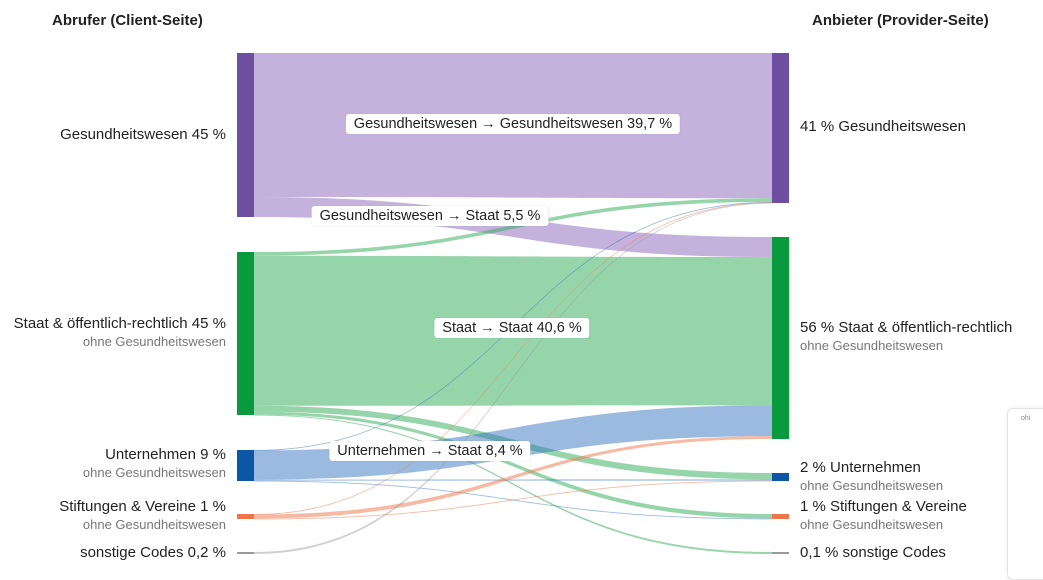  I want to click on left-node-unternehmen, so click(245, 465).